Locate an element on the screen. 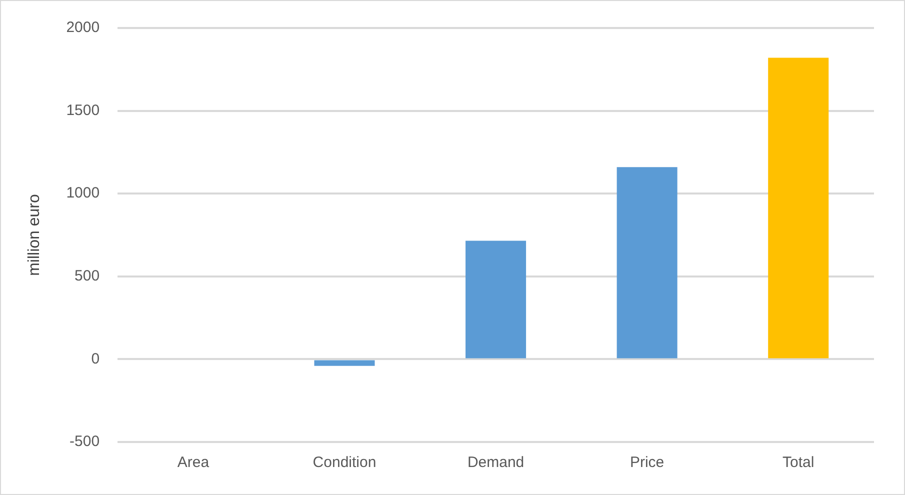 This screenshot has height=495, width=905. x-tick-label: Area is located at coordinates (193, 463).